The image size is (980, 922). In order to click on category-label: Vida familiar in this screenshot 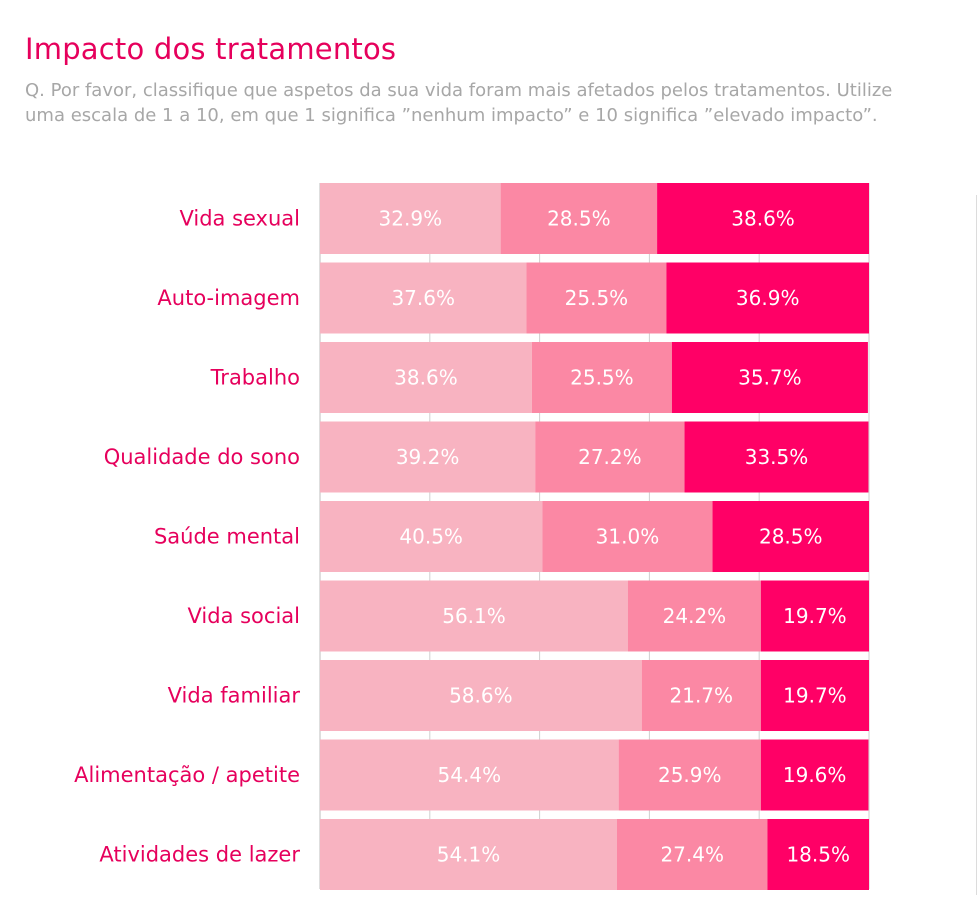, I will do `click(234, 696)`.